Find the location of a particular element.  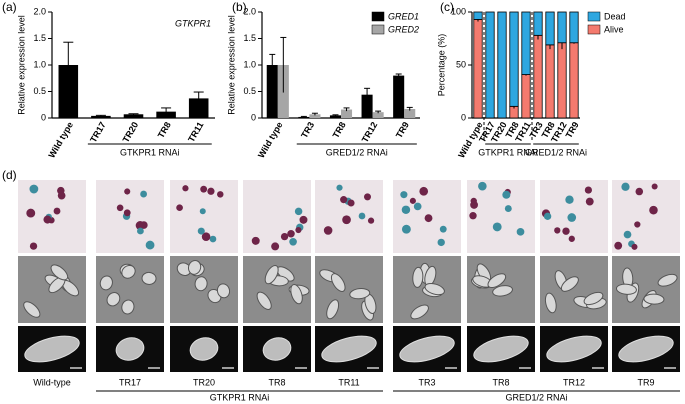

x-tick-label: TR3 is located at coordinates (307, 130).